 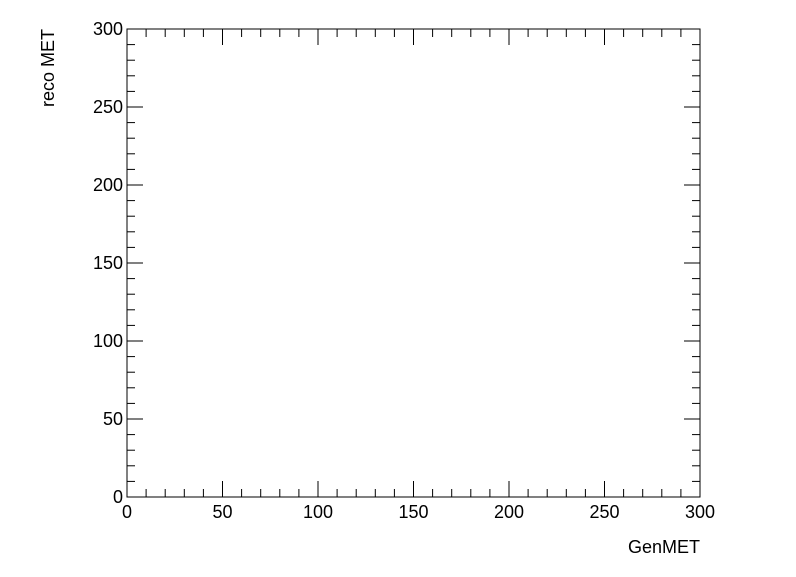 I want to click on y-tick-label: 100, so click(x=108, y=341).